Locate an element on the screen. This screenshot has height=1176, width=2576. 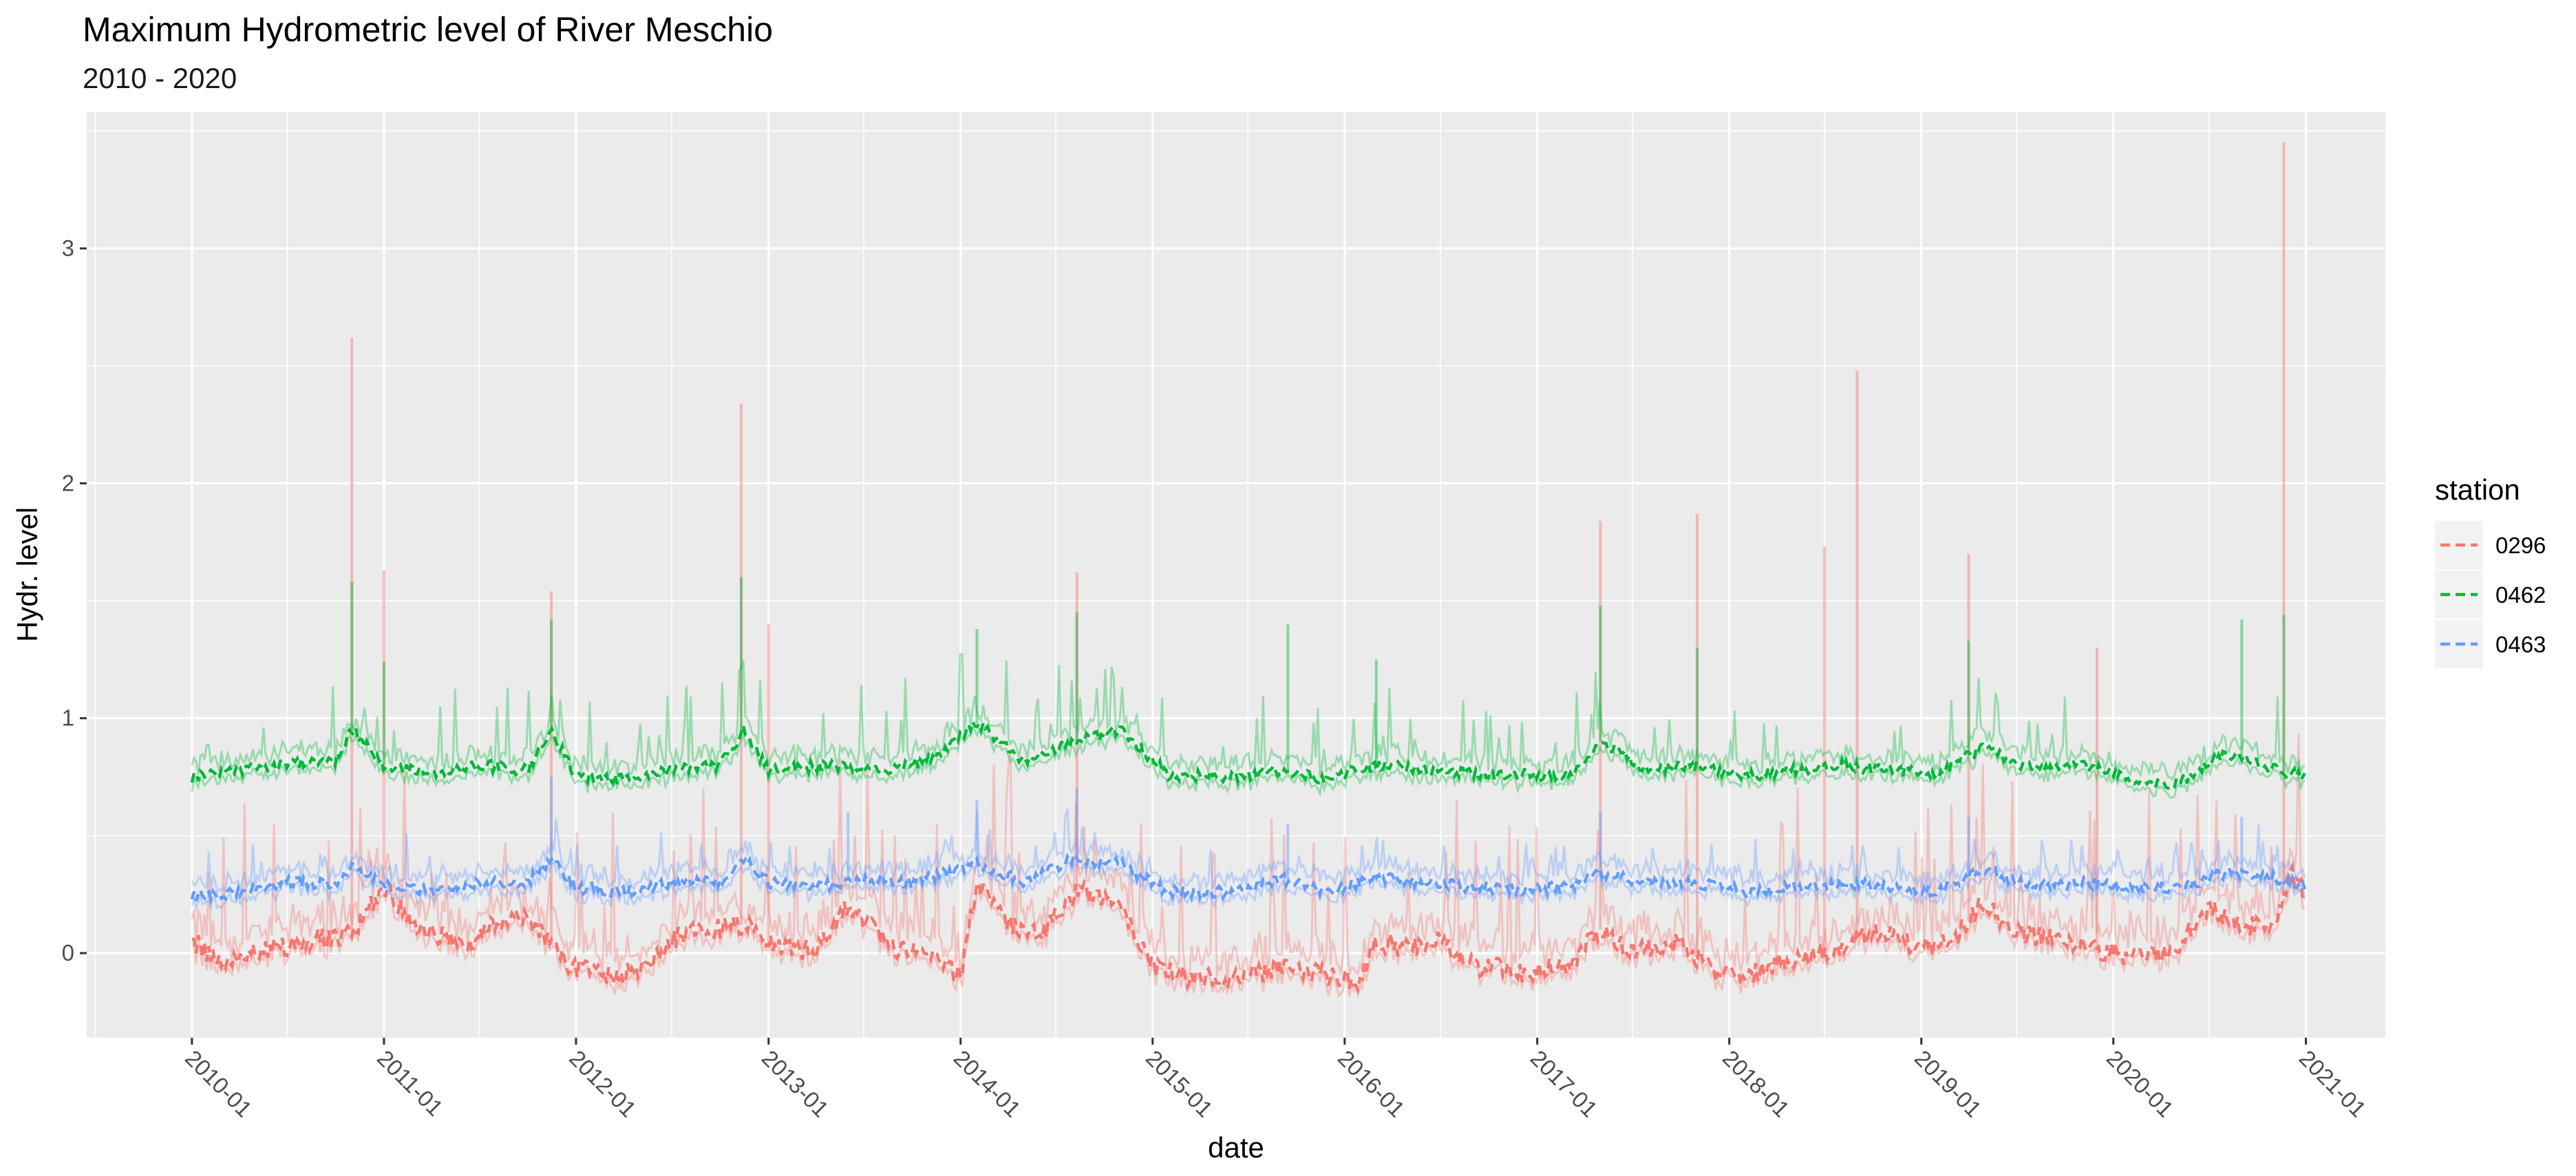
legend-label-0463: 0463 is located at coordinates (2520, 644).